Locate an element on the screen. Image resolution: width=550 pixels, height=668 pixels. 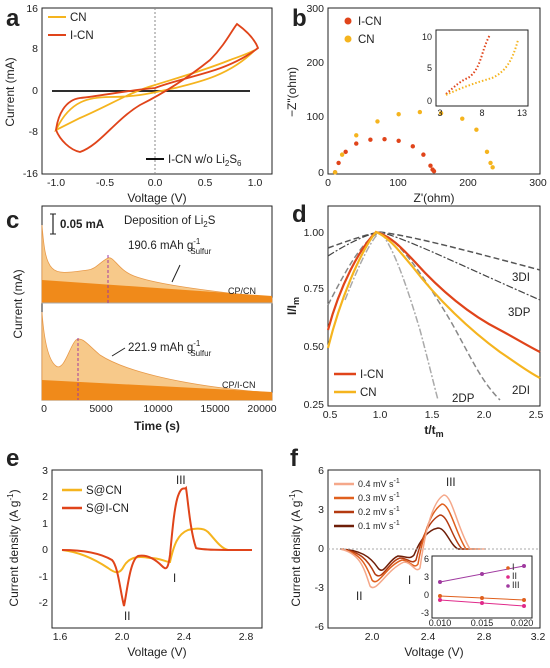
ytick: 3 is located at coordinates (321, 510).